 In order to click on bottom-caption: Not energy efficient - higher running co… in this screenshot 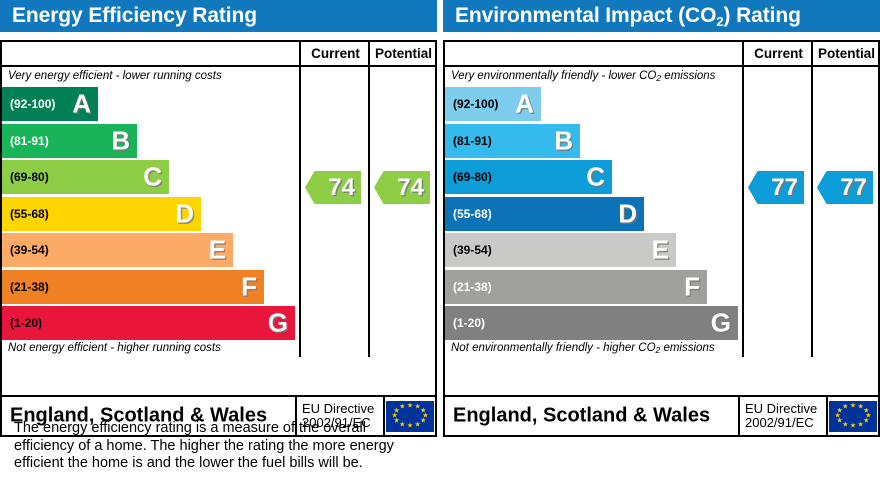, I will do `click(114, 348)`.